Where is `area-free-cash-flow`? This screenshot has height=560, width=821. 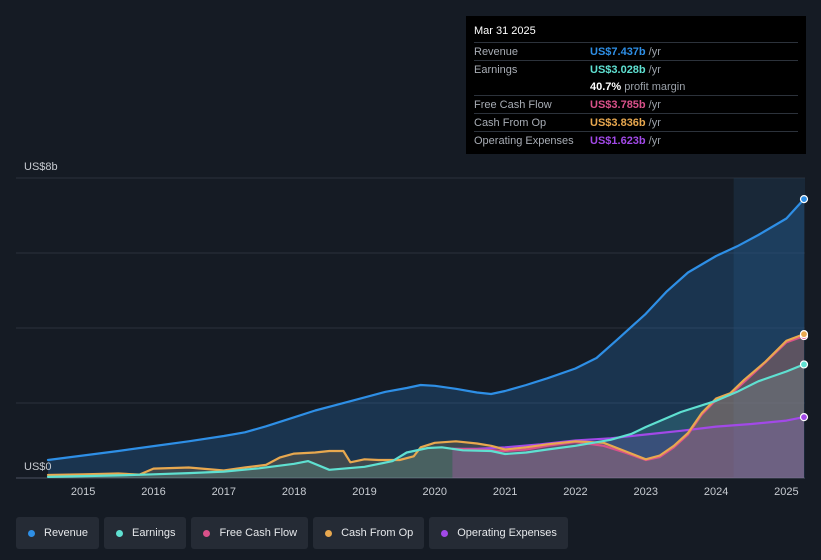 area-free-cash-flow is located at coordinates (628, 407).